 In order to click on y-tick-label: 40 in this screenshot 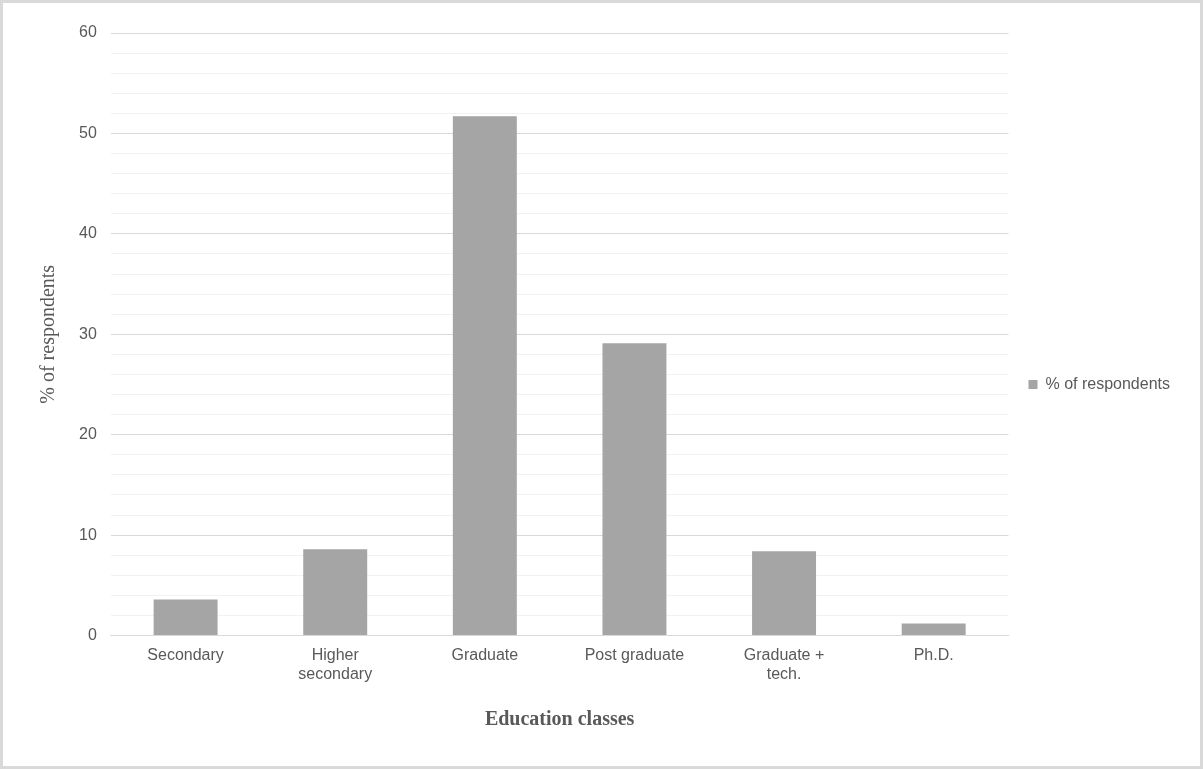, I will do `click(88, 233)`.